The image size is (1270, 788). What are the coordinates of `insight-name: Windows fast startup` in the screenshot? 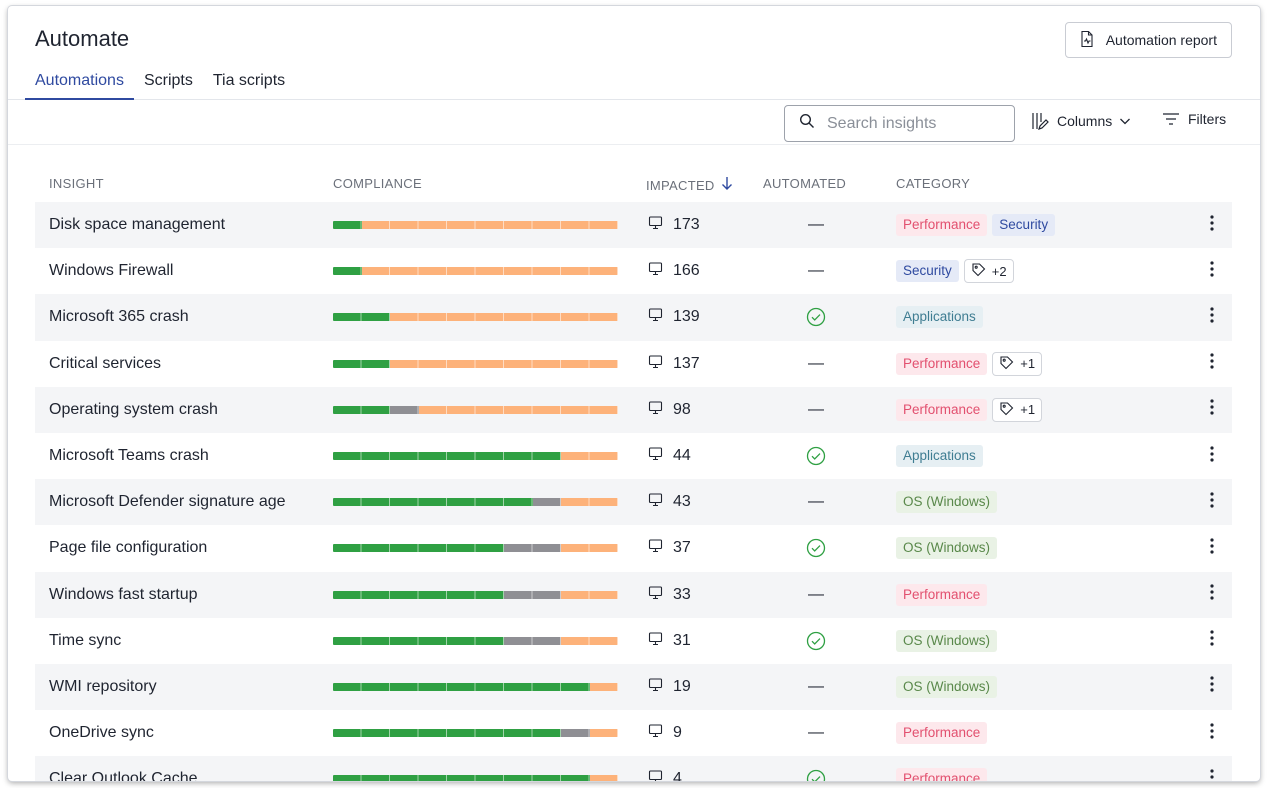 It's located at (123, 594).